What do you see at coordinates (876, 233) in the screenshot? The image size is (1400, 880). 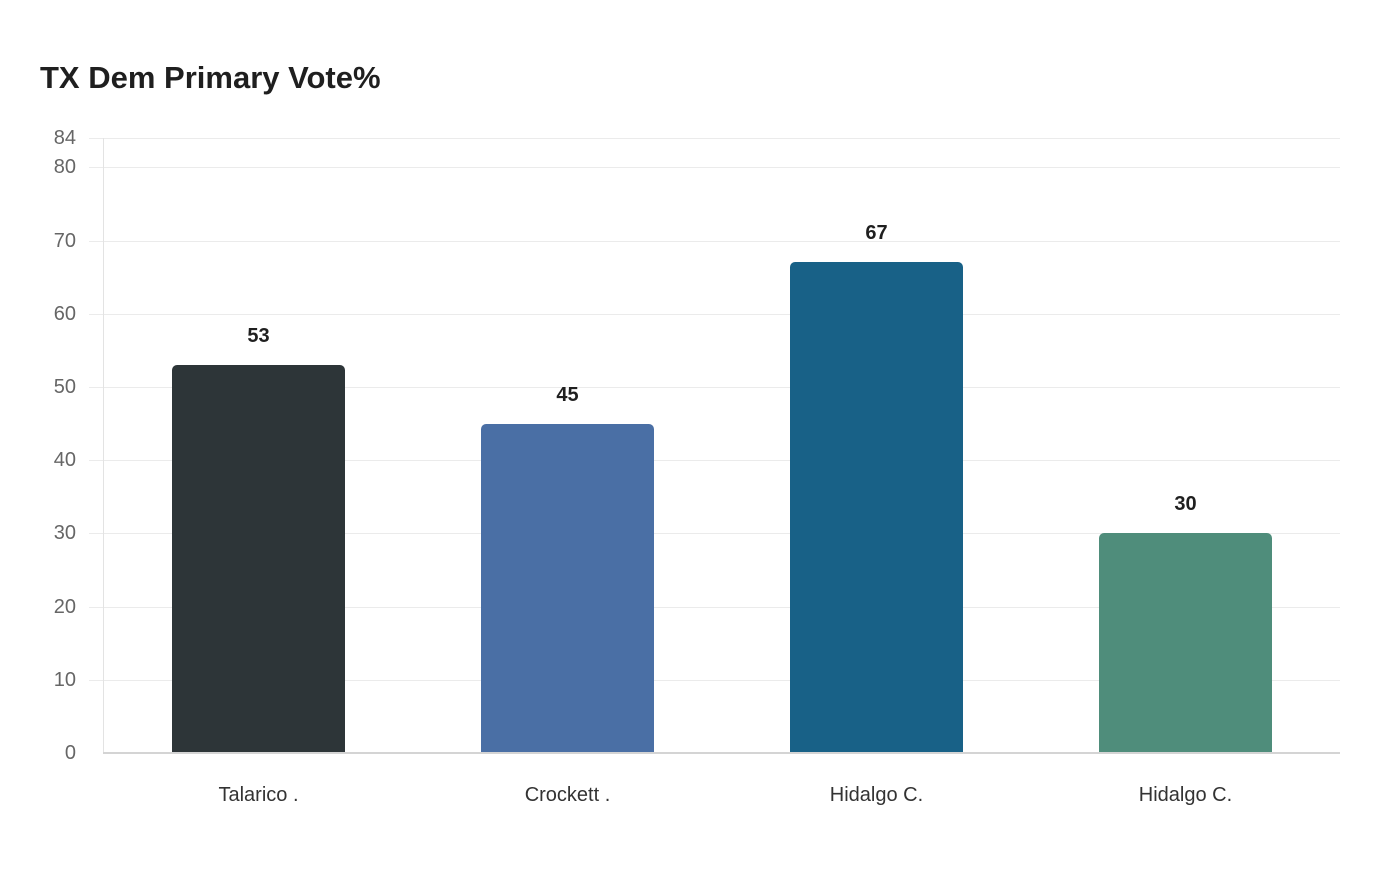 I see `bar-value-label: 67` at bounding box center [876, 233].